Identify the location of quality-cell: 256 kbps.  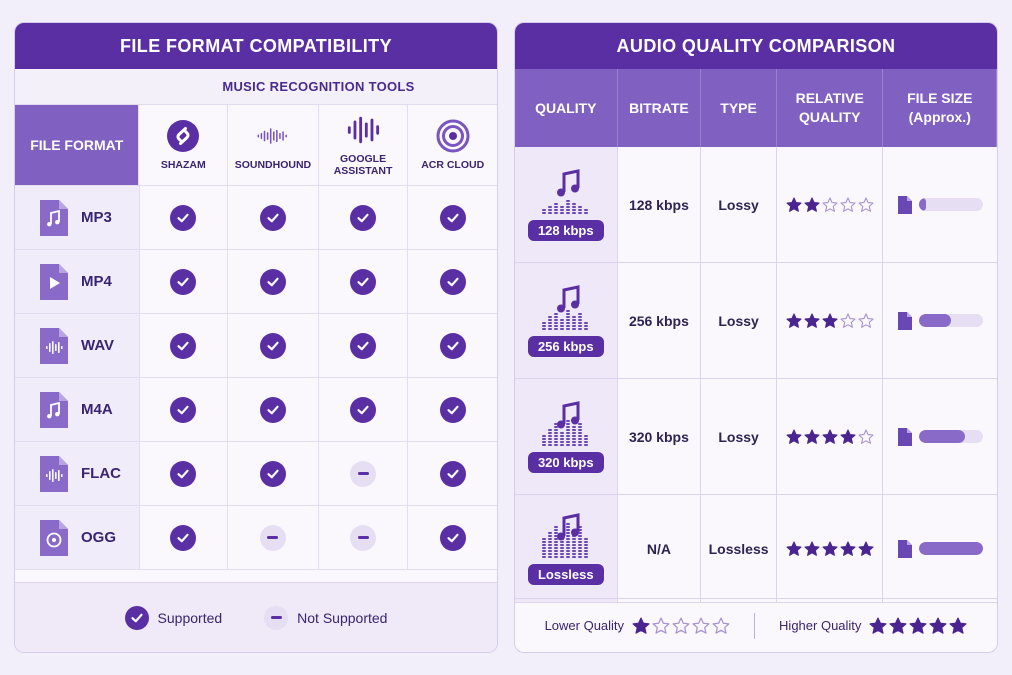
(566, 320).